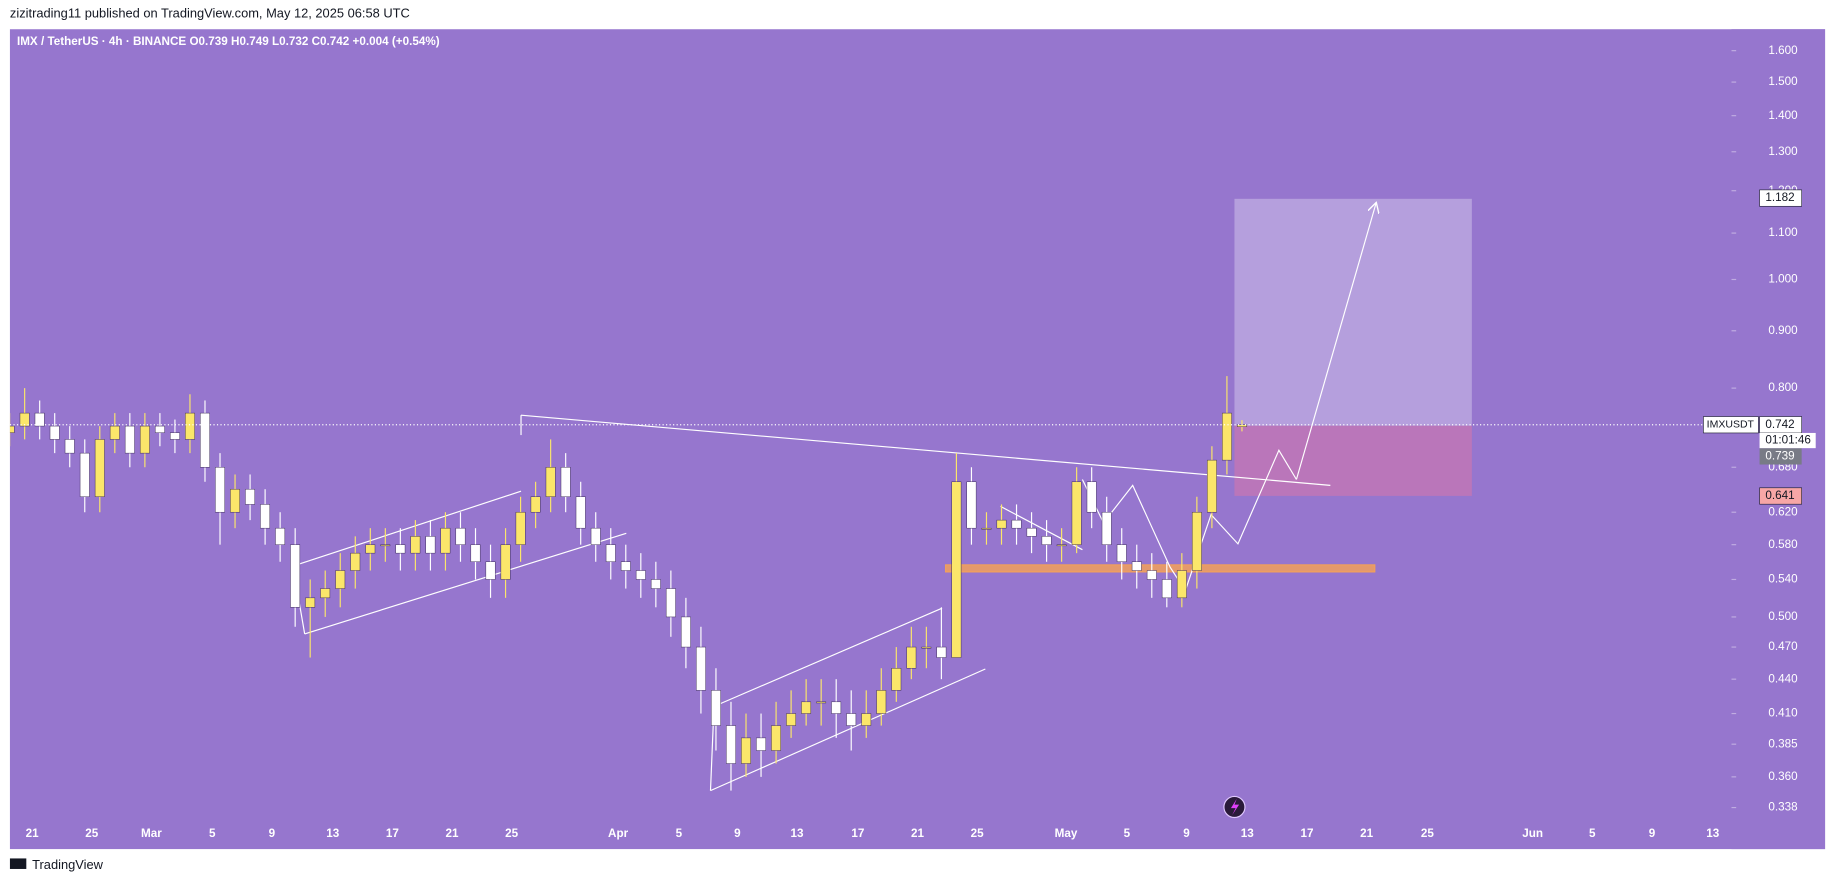 Image resolution: width=1835 pixels, height=883 pixels. I want to click on y-tick-label: 0.580, so click(1783, 544).